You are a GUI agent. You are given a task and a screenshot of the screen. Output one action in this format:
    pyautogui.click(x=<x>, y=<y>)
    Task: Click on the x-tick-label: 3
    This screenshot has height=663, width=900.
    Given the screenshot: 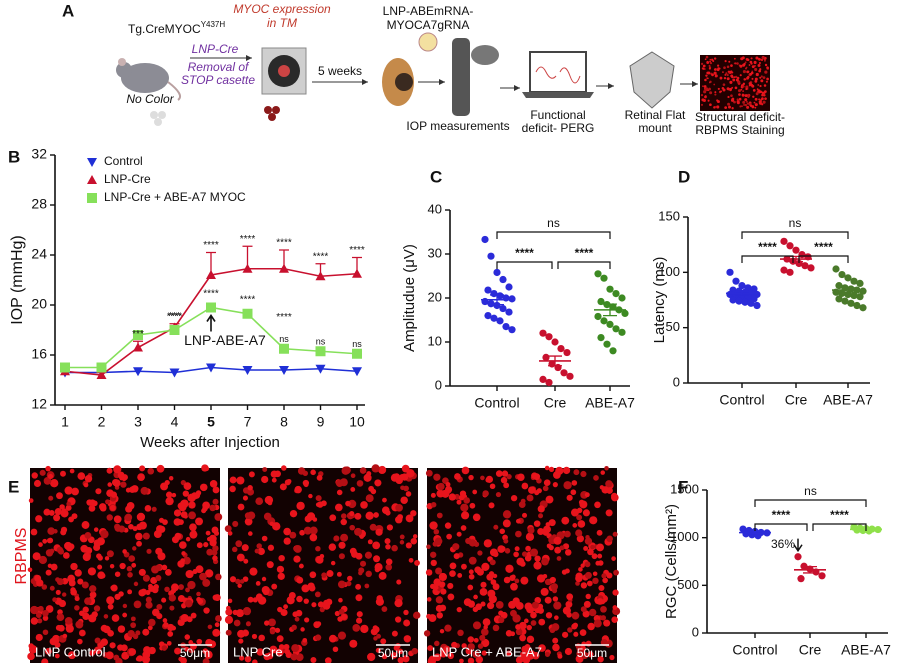 What is the action you would take?
    pyautogui.click(x=138, y=422)
    